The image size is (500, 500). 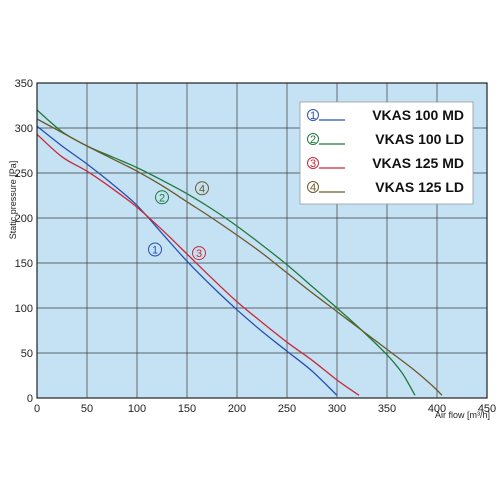 I want to click on y-tick-label: 100, so click(x=24, y=309).